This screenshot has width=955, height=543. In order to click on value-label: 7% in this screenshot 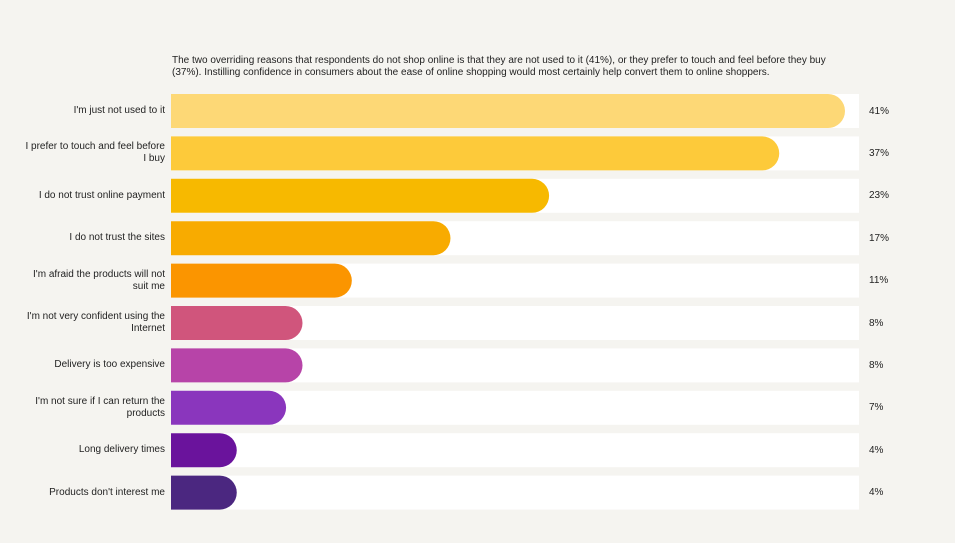, I will do `click(876, 408)`.